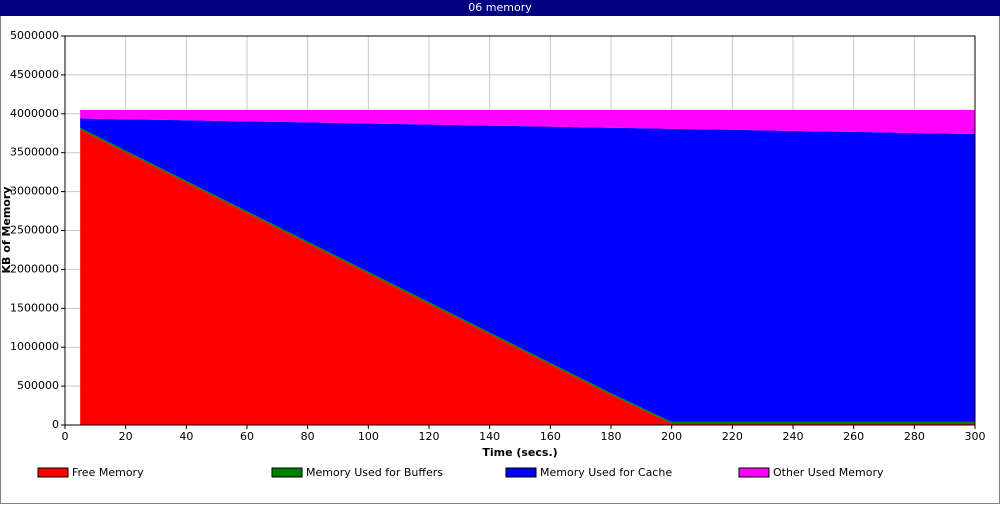 The height and width of the screenshot is (508, 1000). What do you see at coordinates (38, 385) in the screenshot?
I see `y-tick-label: 500000` at bounding box center [38, 385].